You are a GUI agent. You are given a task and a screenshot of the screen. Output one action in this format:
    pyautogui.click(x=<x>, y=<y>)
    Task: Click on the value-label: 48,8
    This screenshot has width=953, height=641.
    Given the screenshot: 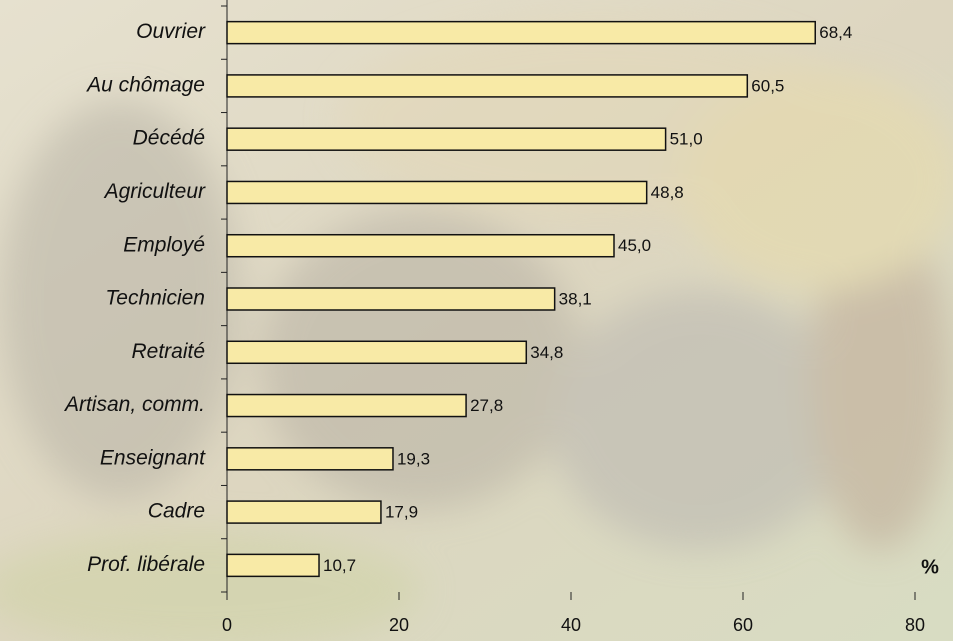 What is the action you would take?
    pyautogui.click(x=667, y=192)
    